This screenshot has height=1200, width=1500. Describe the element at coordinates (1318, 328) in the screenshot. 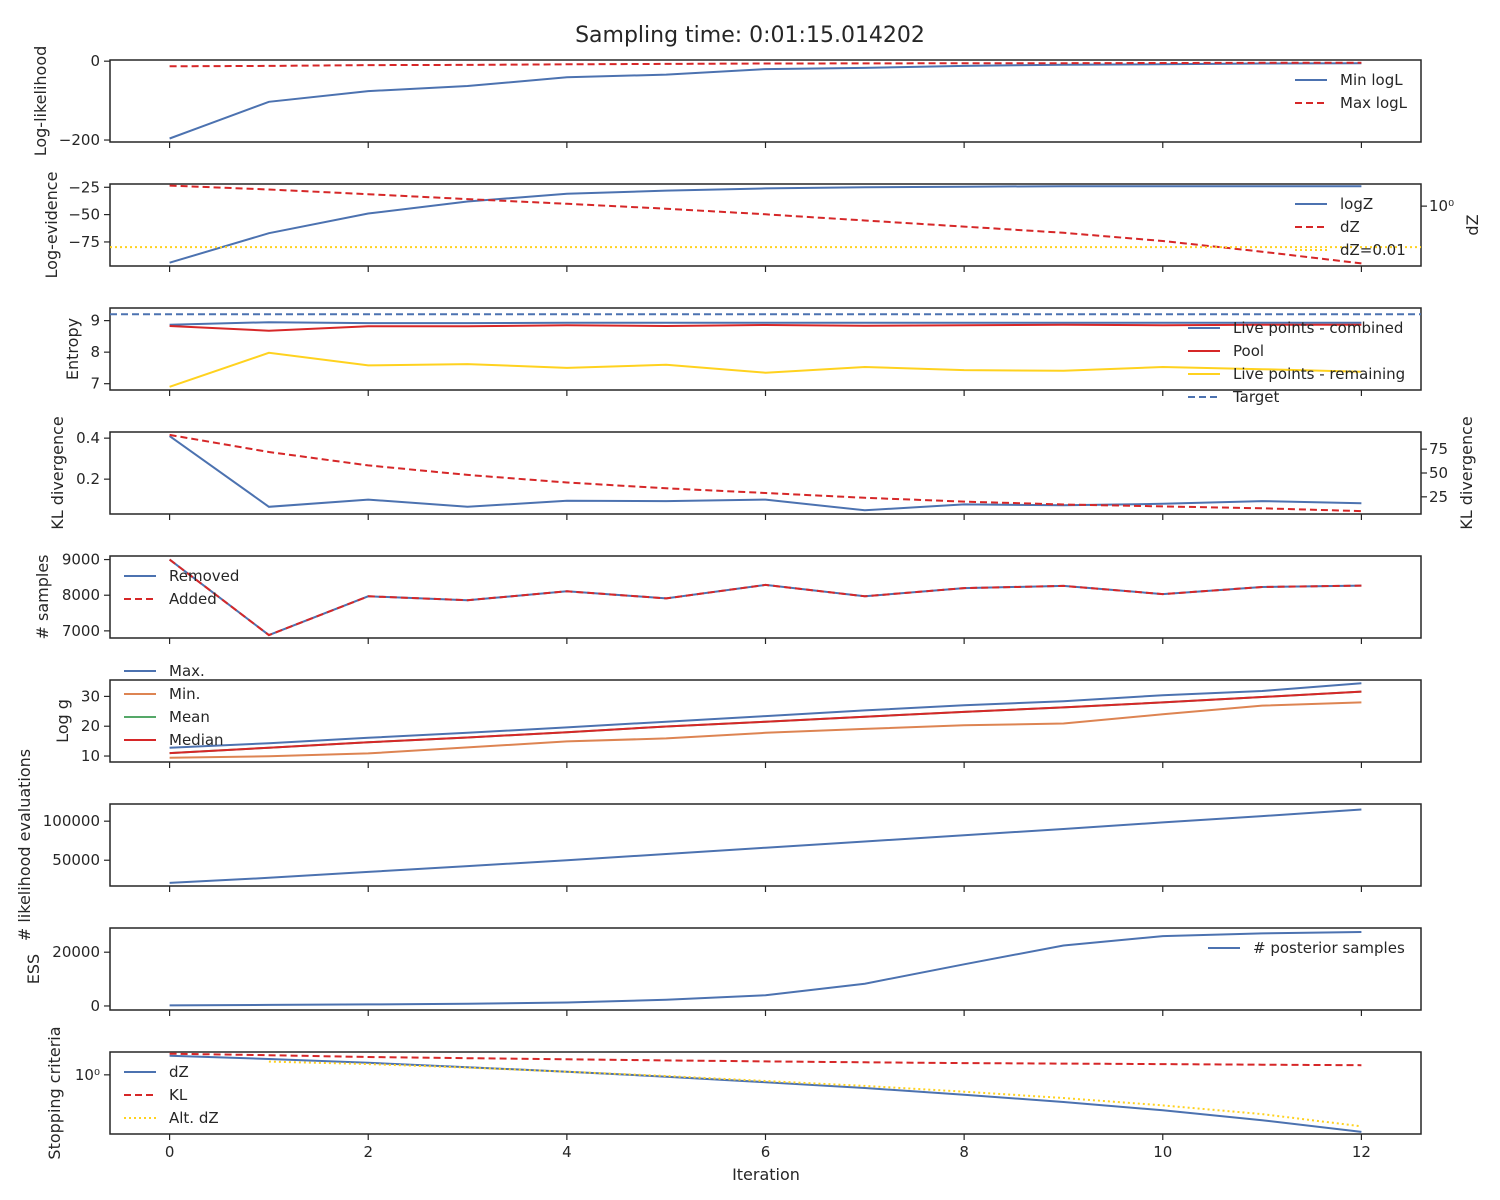

I see `legend-label: Live points - combined` at that location.